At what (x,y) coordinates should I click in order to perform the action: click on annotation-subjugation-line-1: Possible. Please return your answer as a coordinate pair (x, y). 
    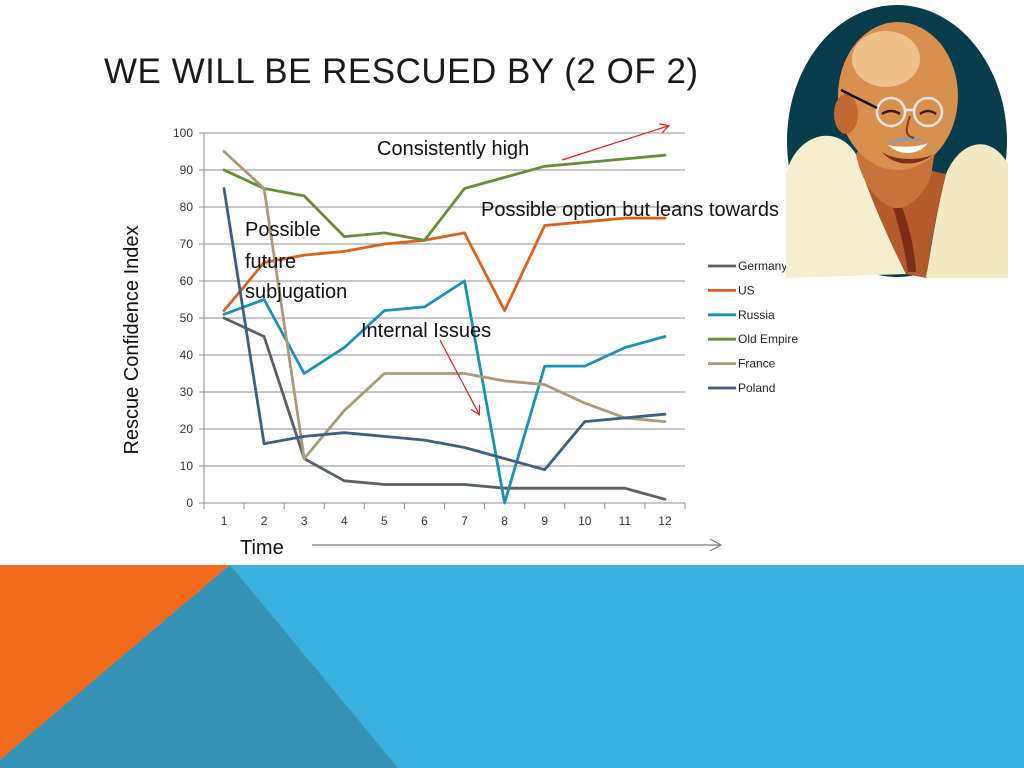
    Looking at the image, I should click on (283, 230).